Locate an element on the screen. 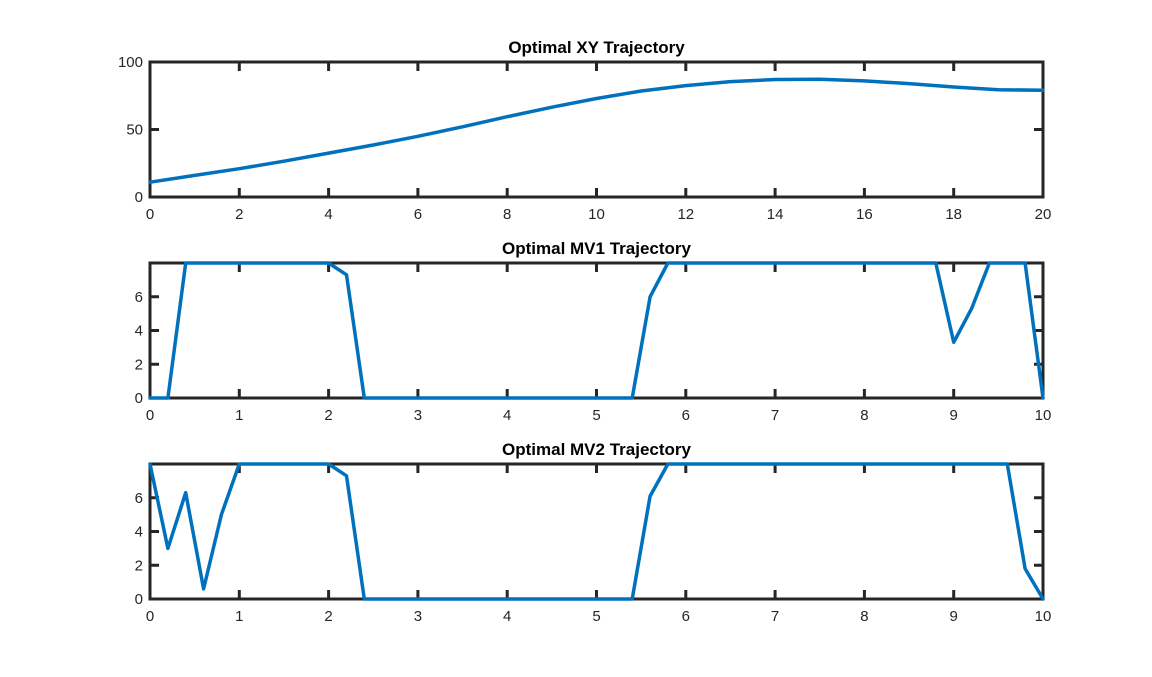 Image resolution: width=1152 pixels, height=677 pixels. x-tick-label: 14 is located at coordinates (775, 214).